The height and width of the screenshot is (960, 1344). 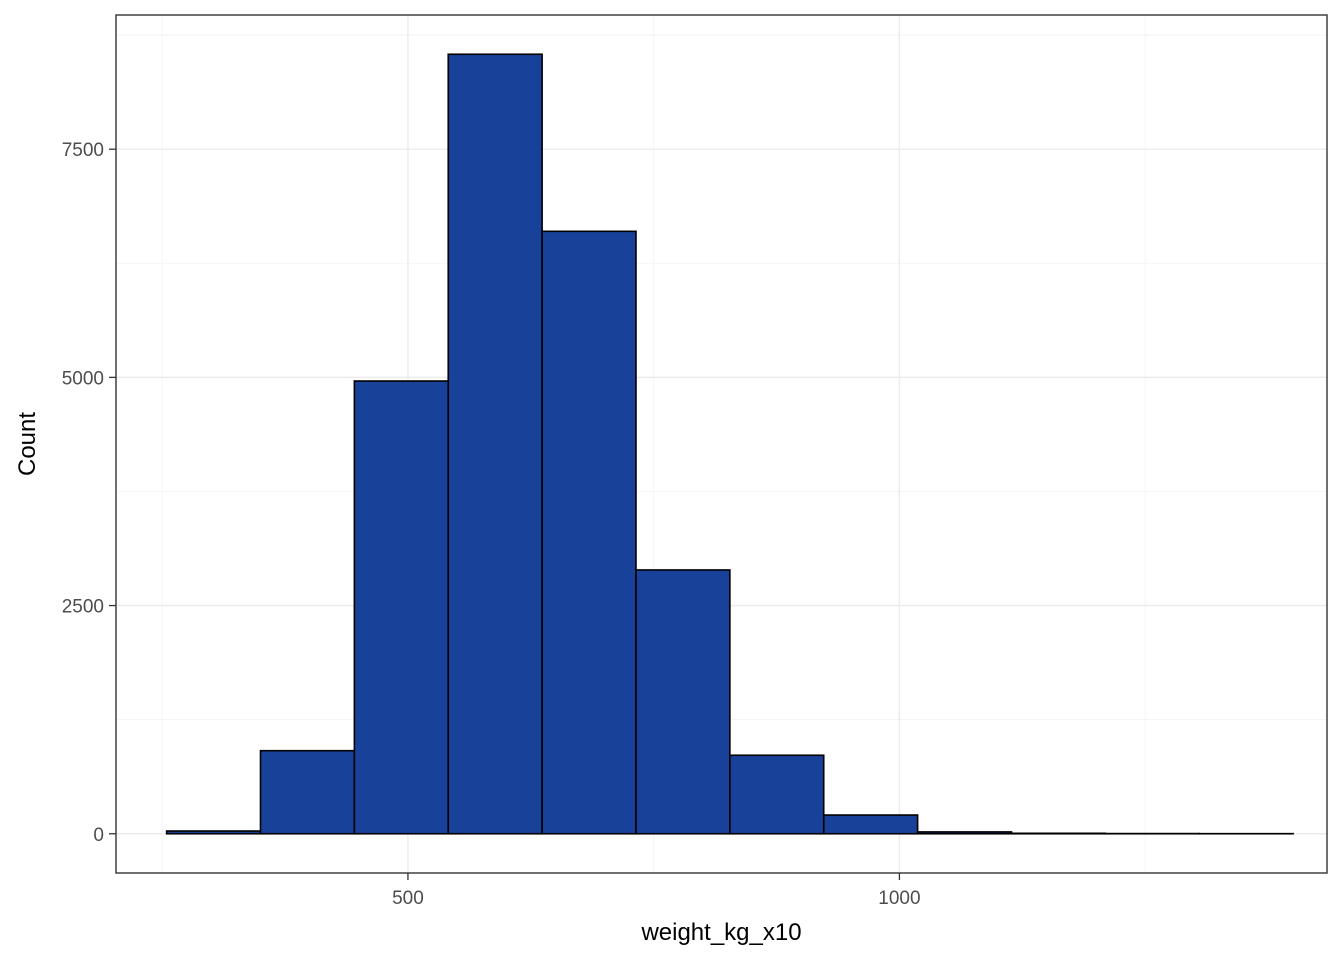 What do you see at coordinates (899, 898) in the screenshot?
I see `x-tick-label: 1000` at bounding box center [899, 898].